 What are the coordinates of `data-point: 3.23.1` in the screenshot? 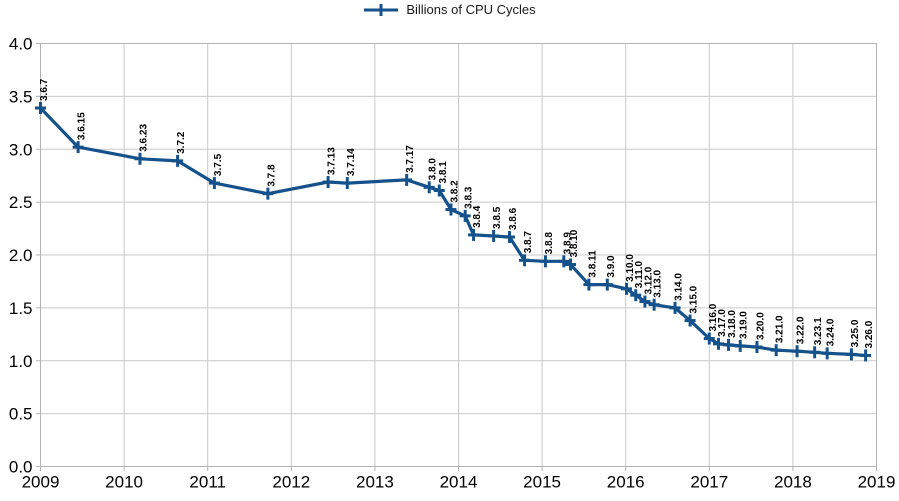 It's located at (816, 338).